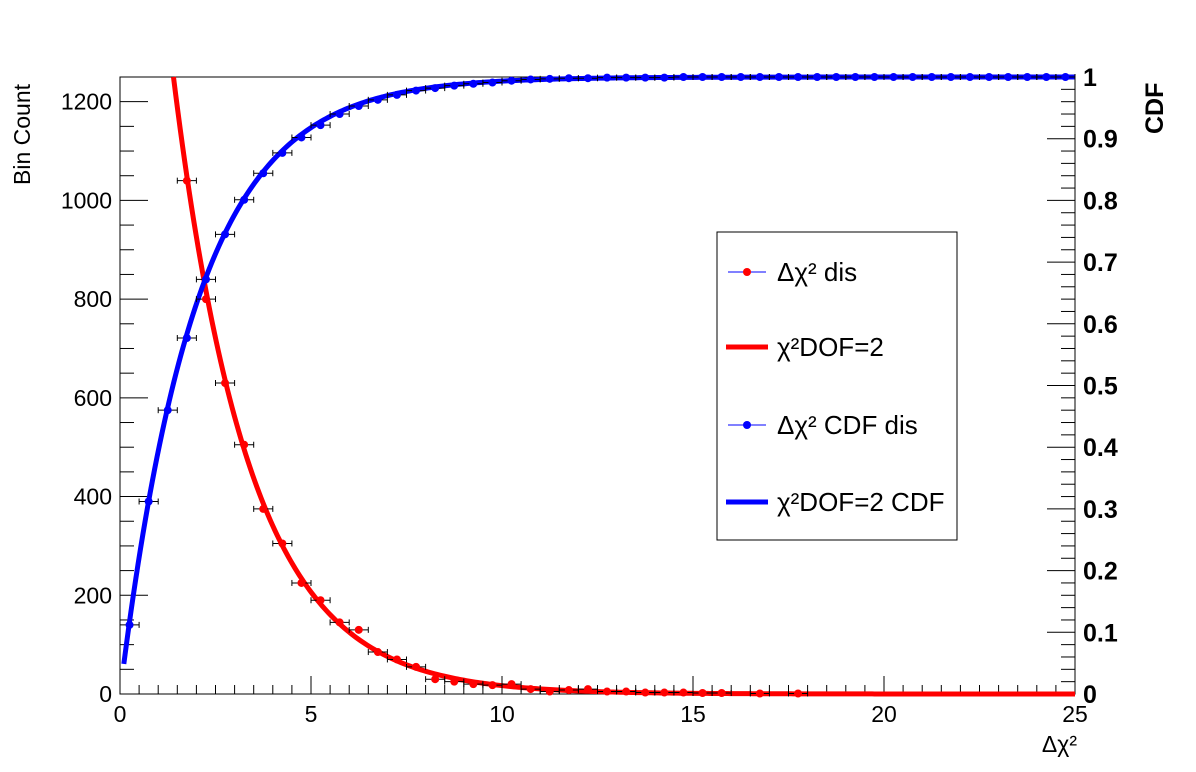 The image size is (1196, 772). Describe the element at coordinates (1100, 387) in the screenshot. I see `y-right-tick-label: 0.5` at that location.